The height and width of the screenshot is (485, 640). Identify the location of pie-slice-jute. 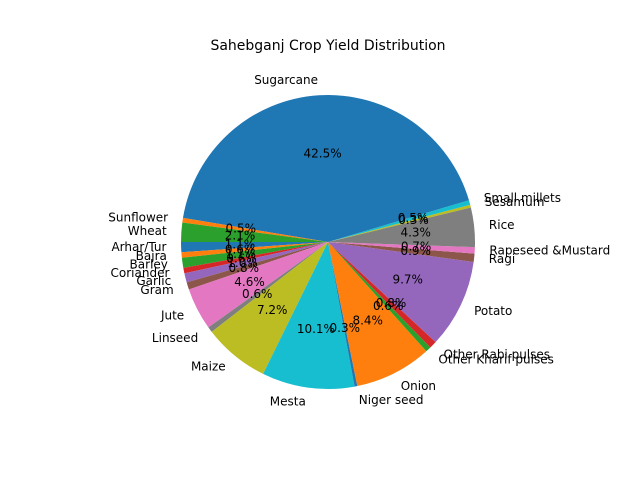
(258, 285).